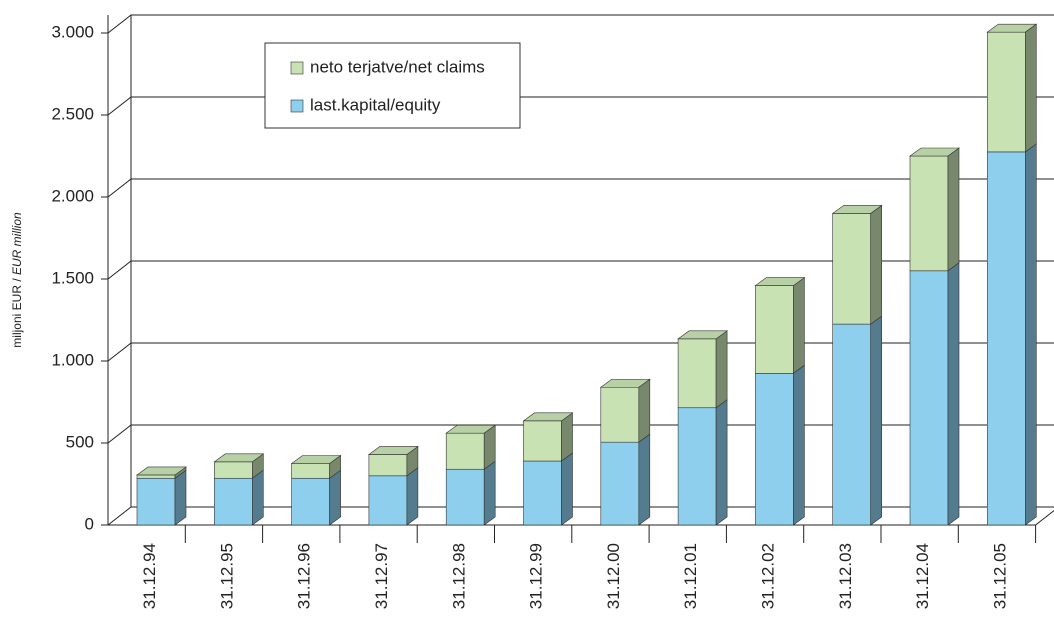  What do you see at coordinates (1044, 517) in the screenshot?
I see `floor-edge` at bounding box center [1044, 517].